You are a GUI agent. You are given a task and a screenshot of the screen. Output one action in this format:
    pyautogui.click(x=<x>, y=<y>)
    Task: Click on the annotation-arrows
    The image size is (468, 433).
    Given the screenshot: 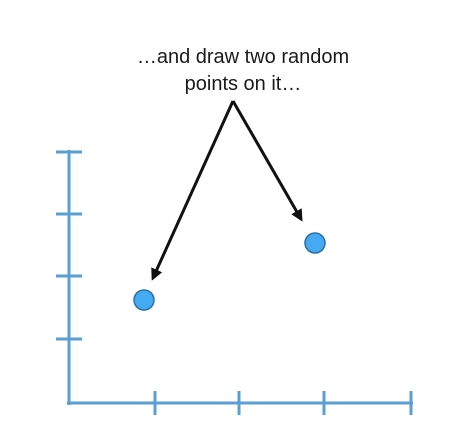 What is the action you would take?
    pyautogui.click(x=227, y=190)
    